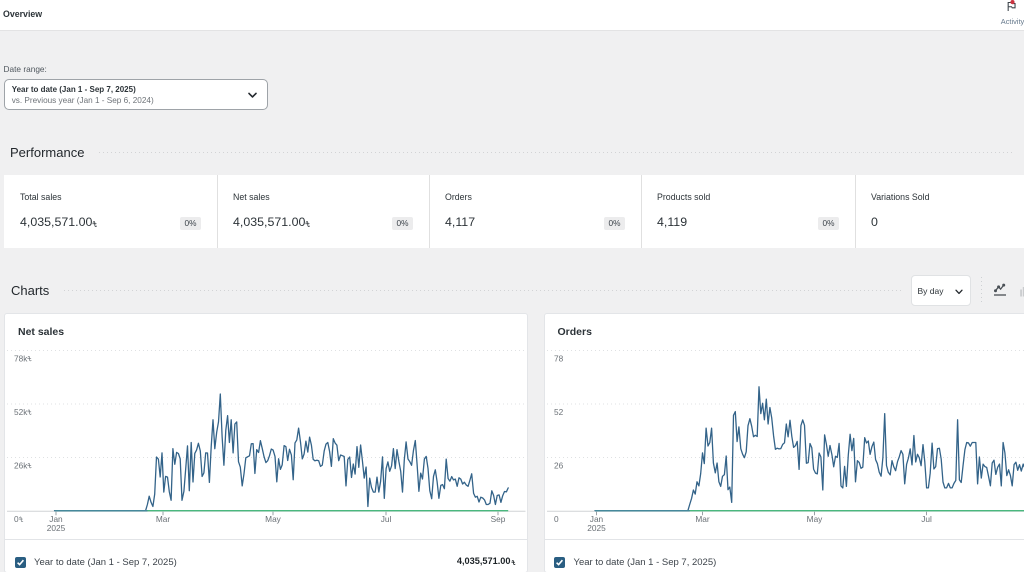  What do you see at coordinates (559, 465) in the screenshot?
I see `svg-text: 26` at bounding box center [559, 465].